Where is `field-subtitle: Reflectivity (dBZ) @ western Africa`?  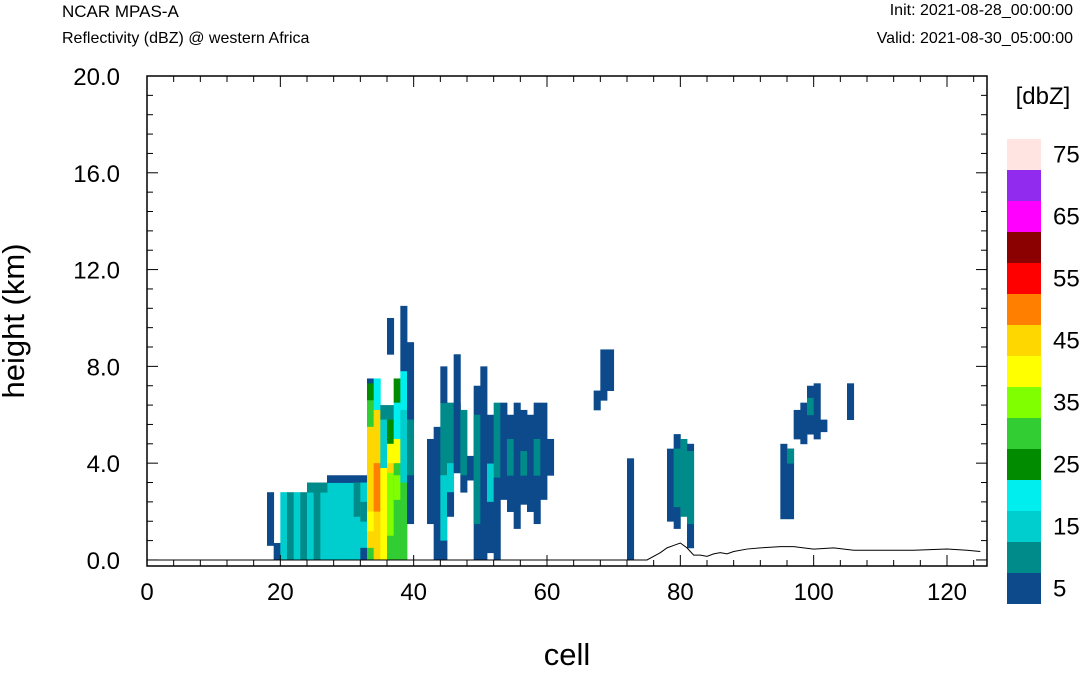 field-subtitle: Reflectivity (dBZ) @ western Africa is located at coordinates (186, 38).